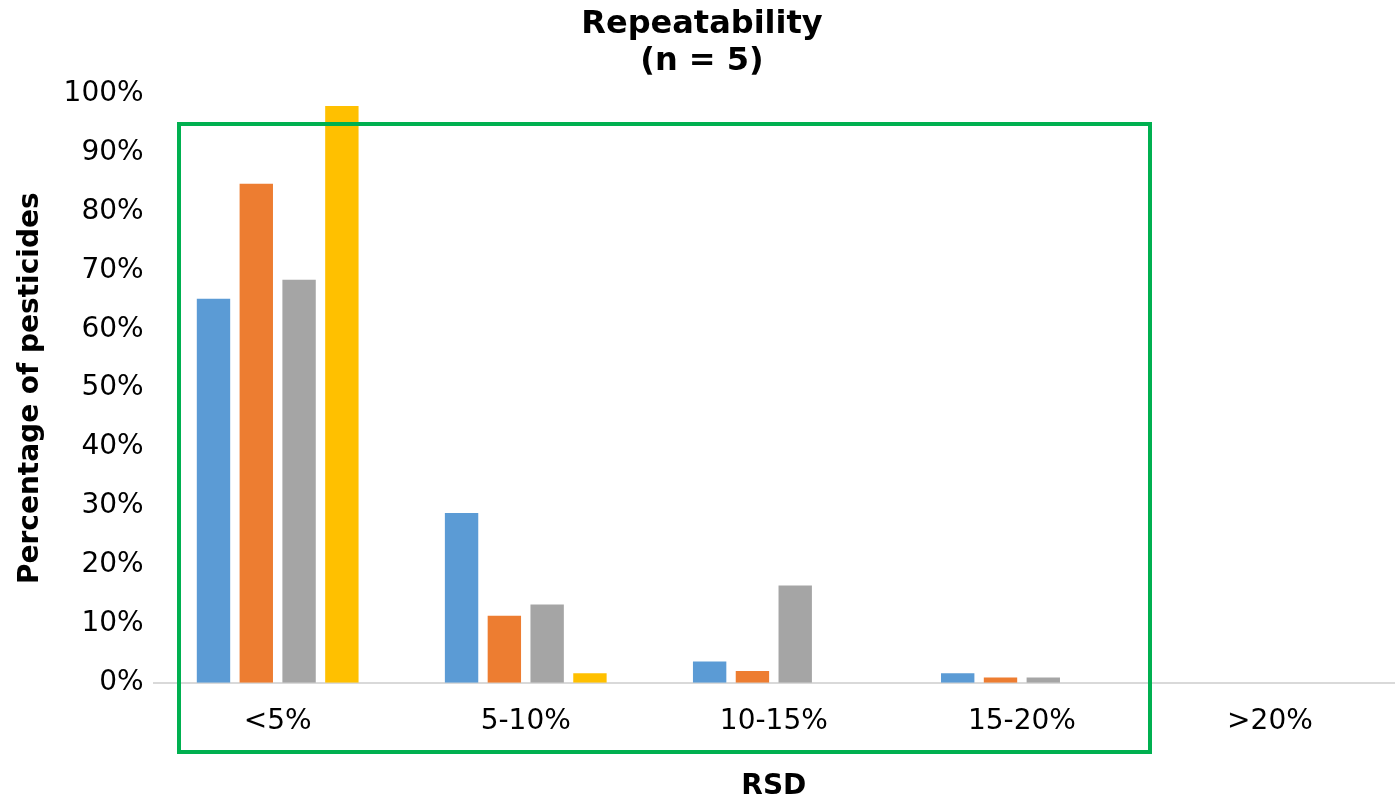 The image size is (1396, 808). Describe the element at coordinates (112, 445) in the screenshot. I see `y-tick-label: 40%` at that location.